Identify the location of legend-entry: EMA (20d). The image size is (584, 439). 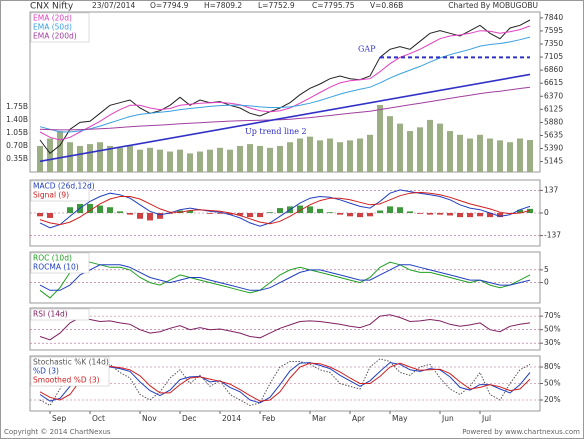
(52, 18).